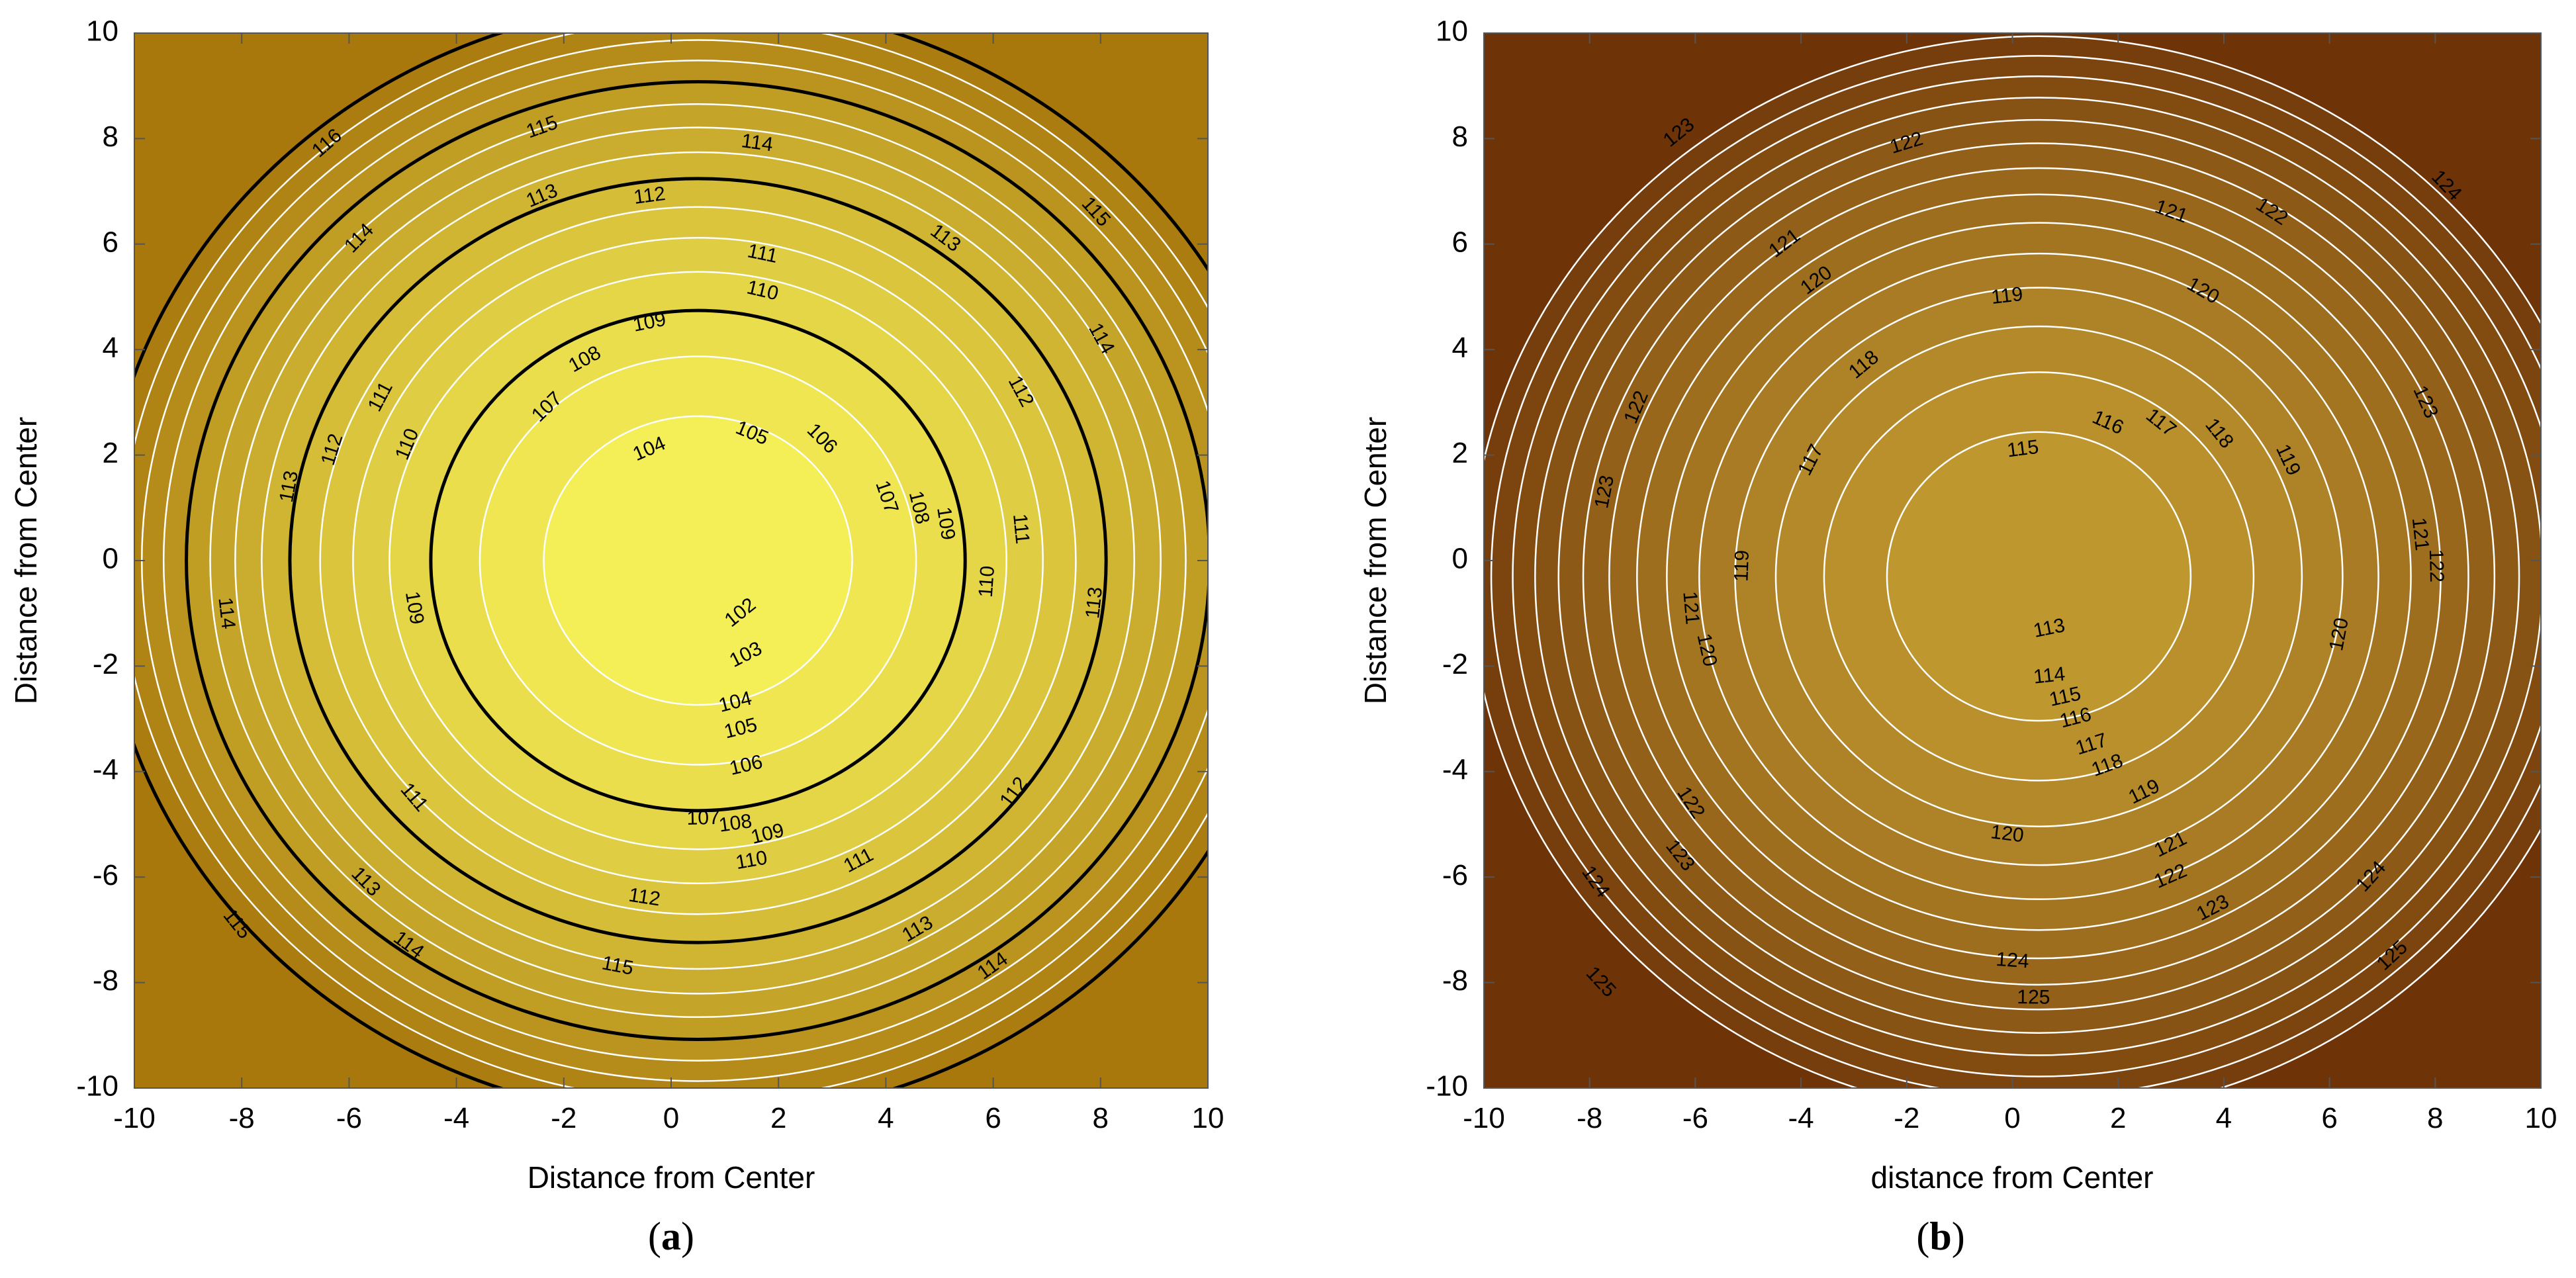 Image resolution: width=2576 pixels, height=1278 pixels. What do you see at coordinates (2013, 960) in the screenshot?
I see `contour-label-124: 124` at bounding box center [2013, 960].